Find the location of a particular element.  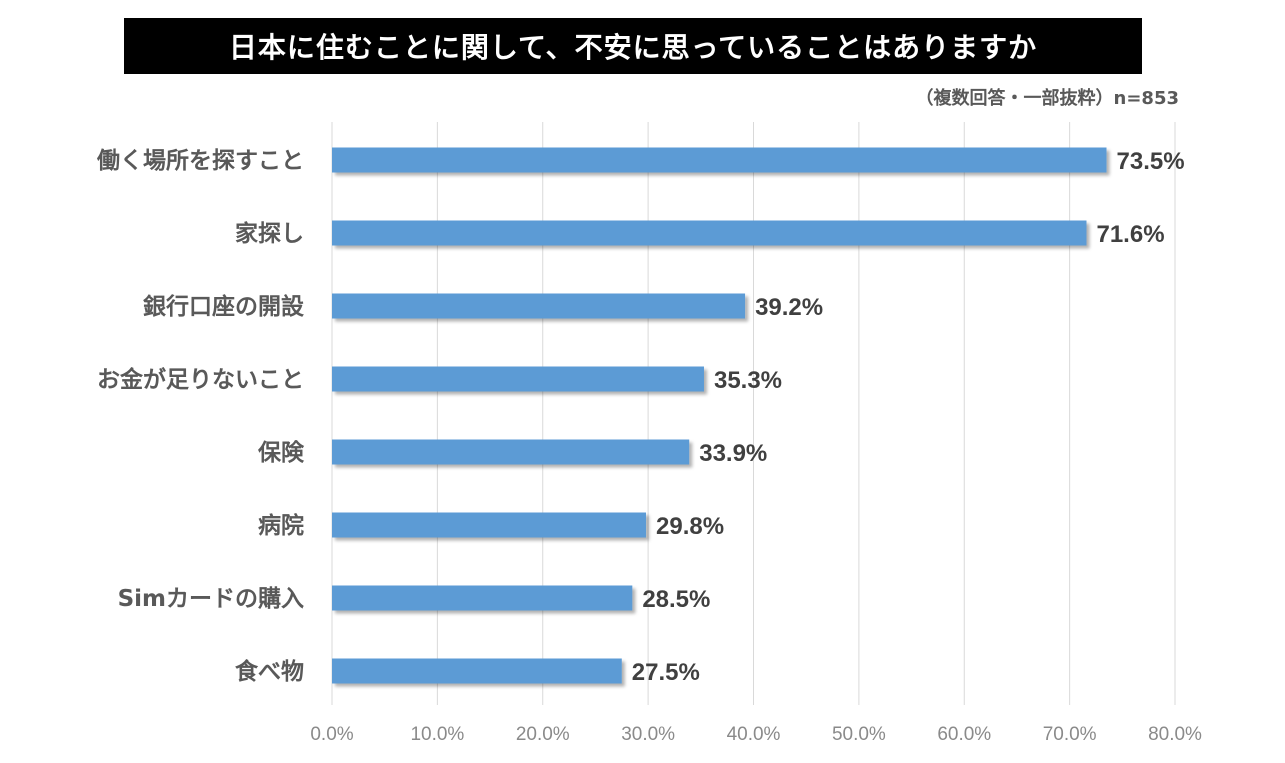

category-label: 銀行口座の開設 is located at coordinates (224, 306).